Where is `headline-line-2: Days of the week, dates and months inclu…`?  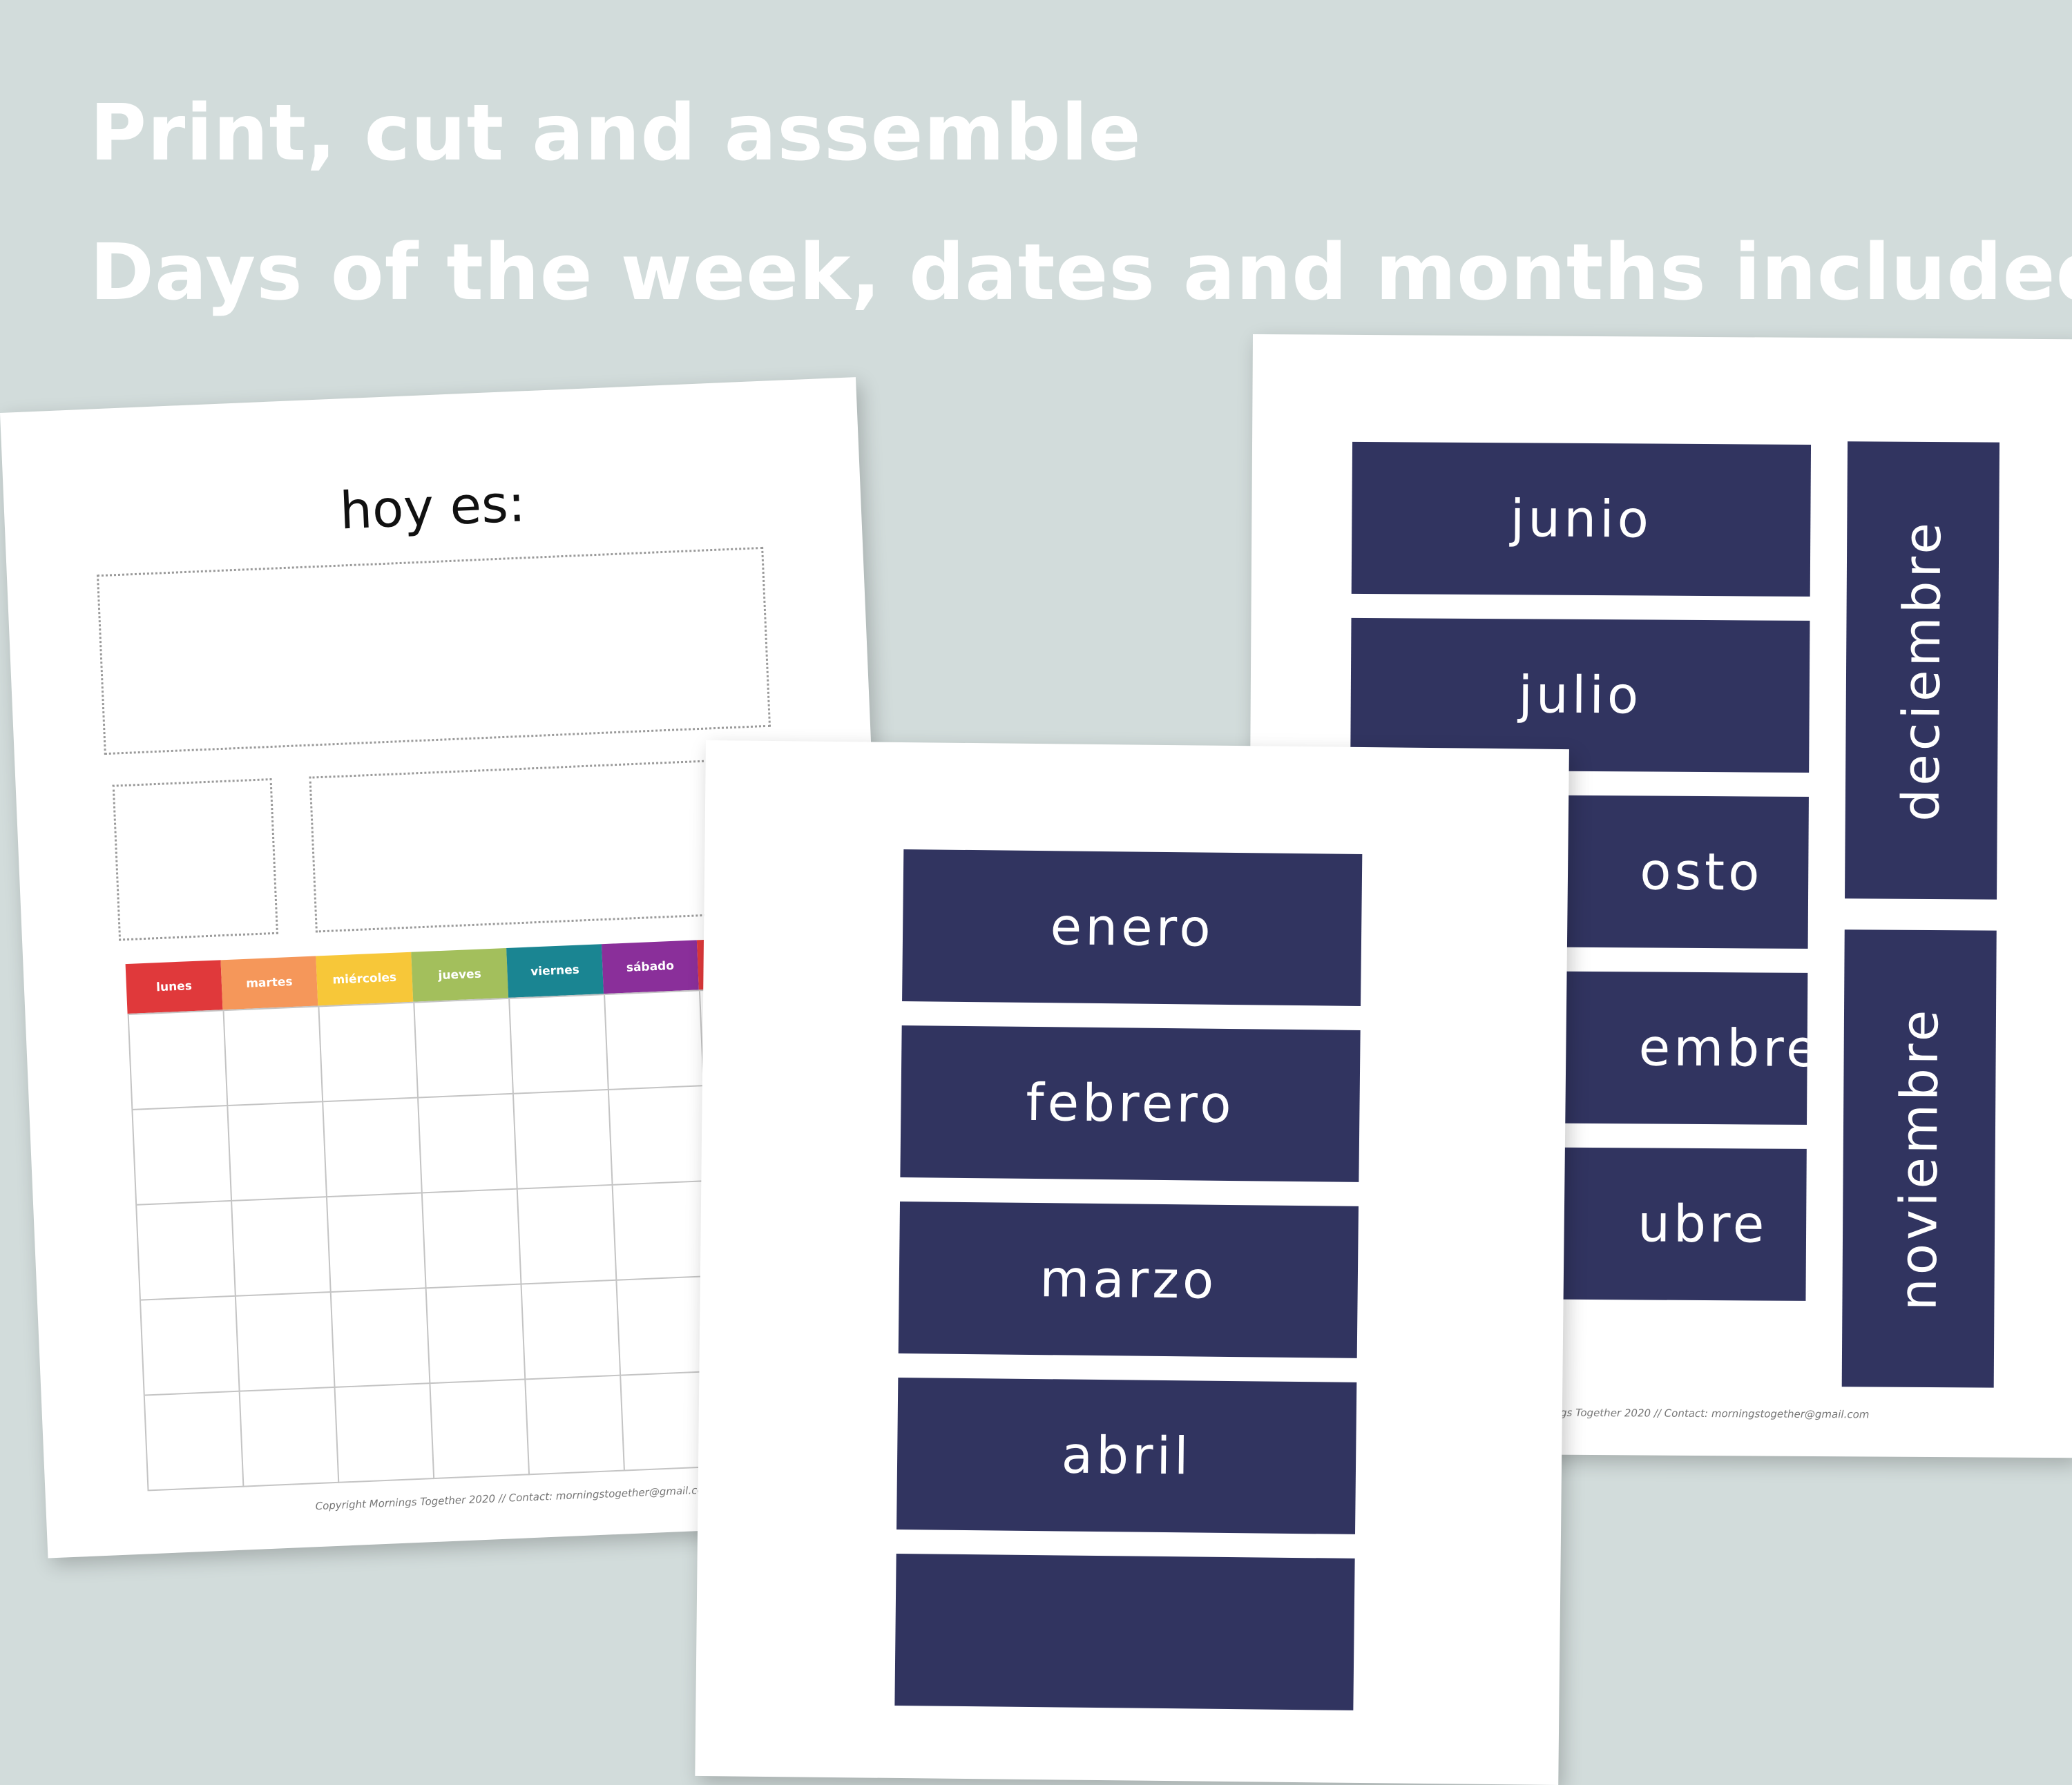
headline-line-2: Days of the week, dates and months inclu… is located at coordinates (1081, 273).